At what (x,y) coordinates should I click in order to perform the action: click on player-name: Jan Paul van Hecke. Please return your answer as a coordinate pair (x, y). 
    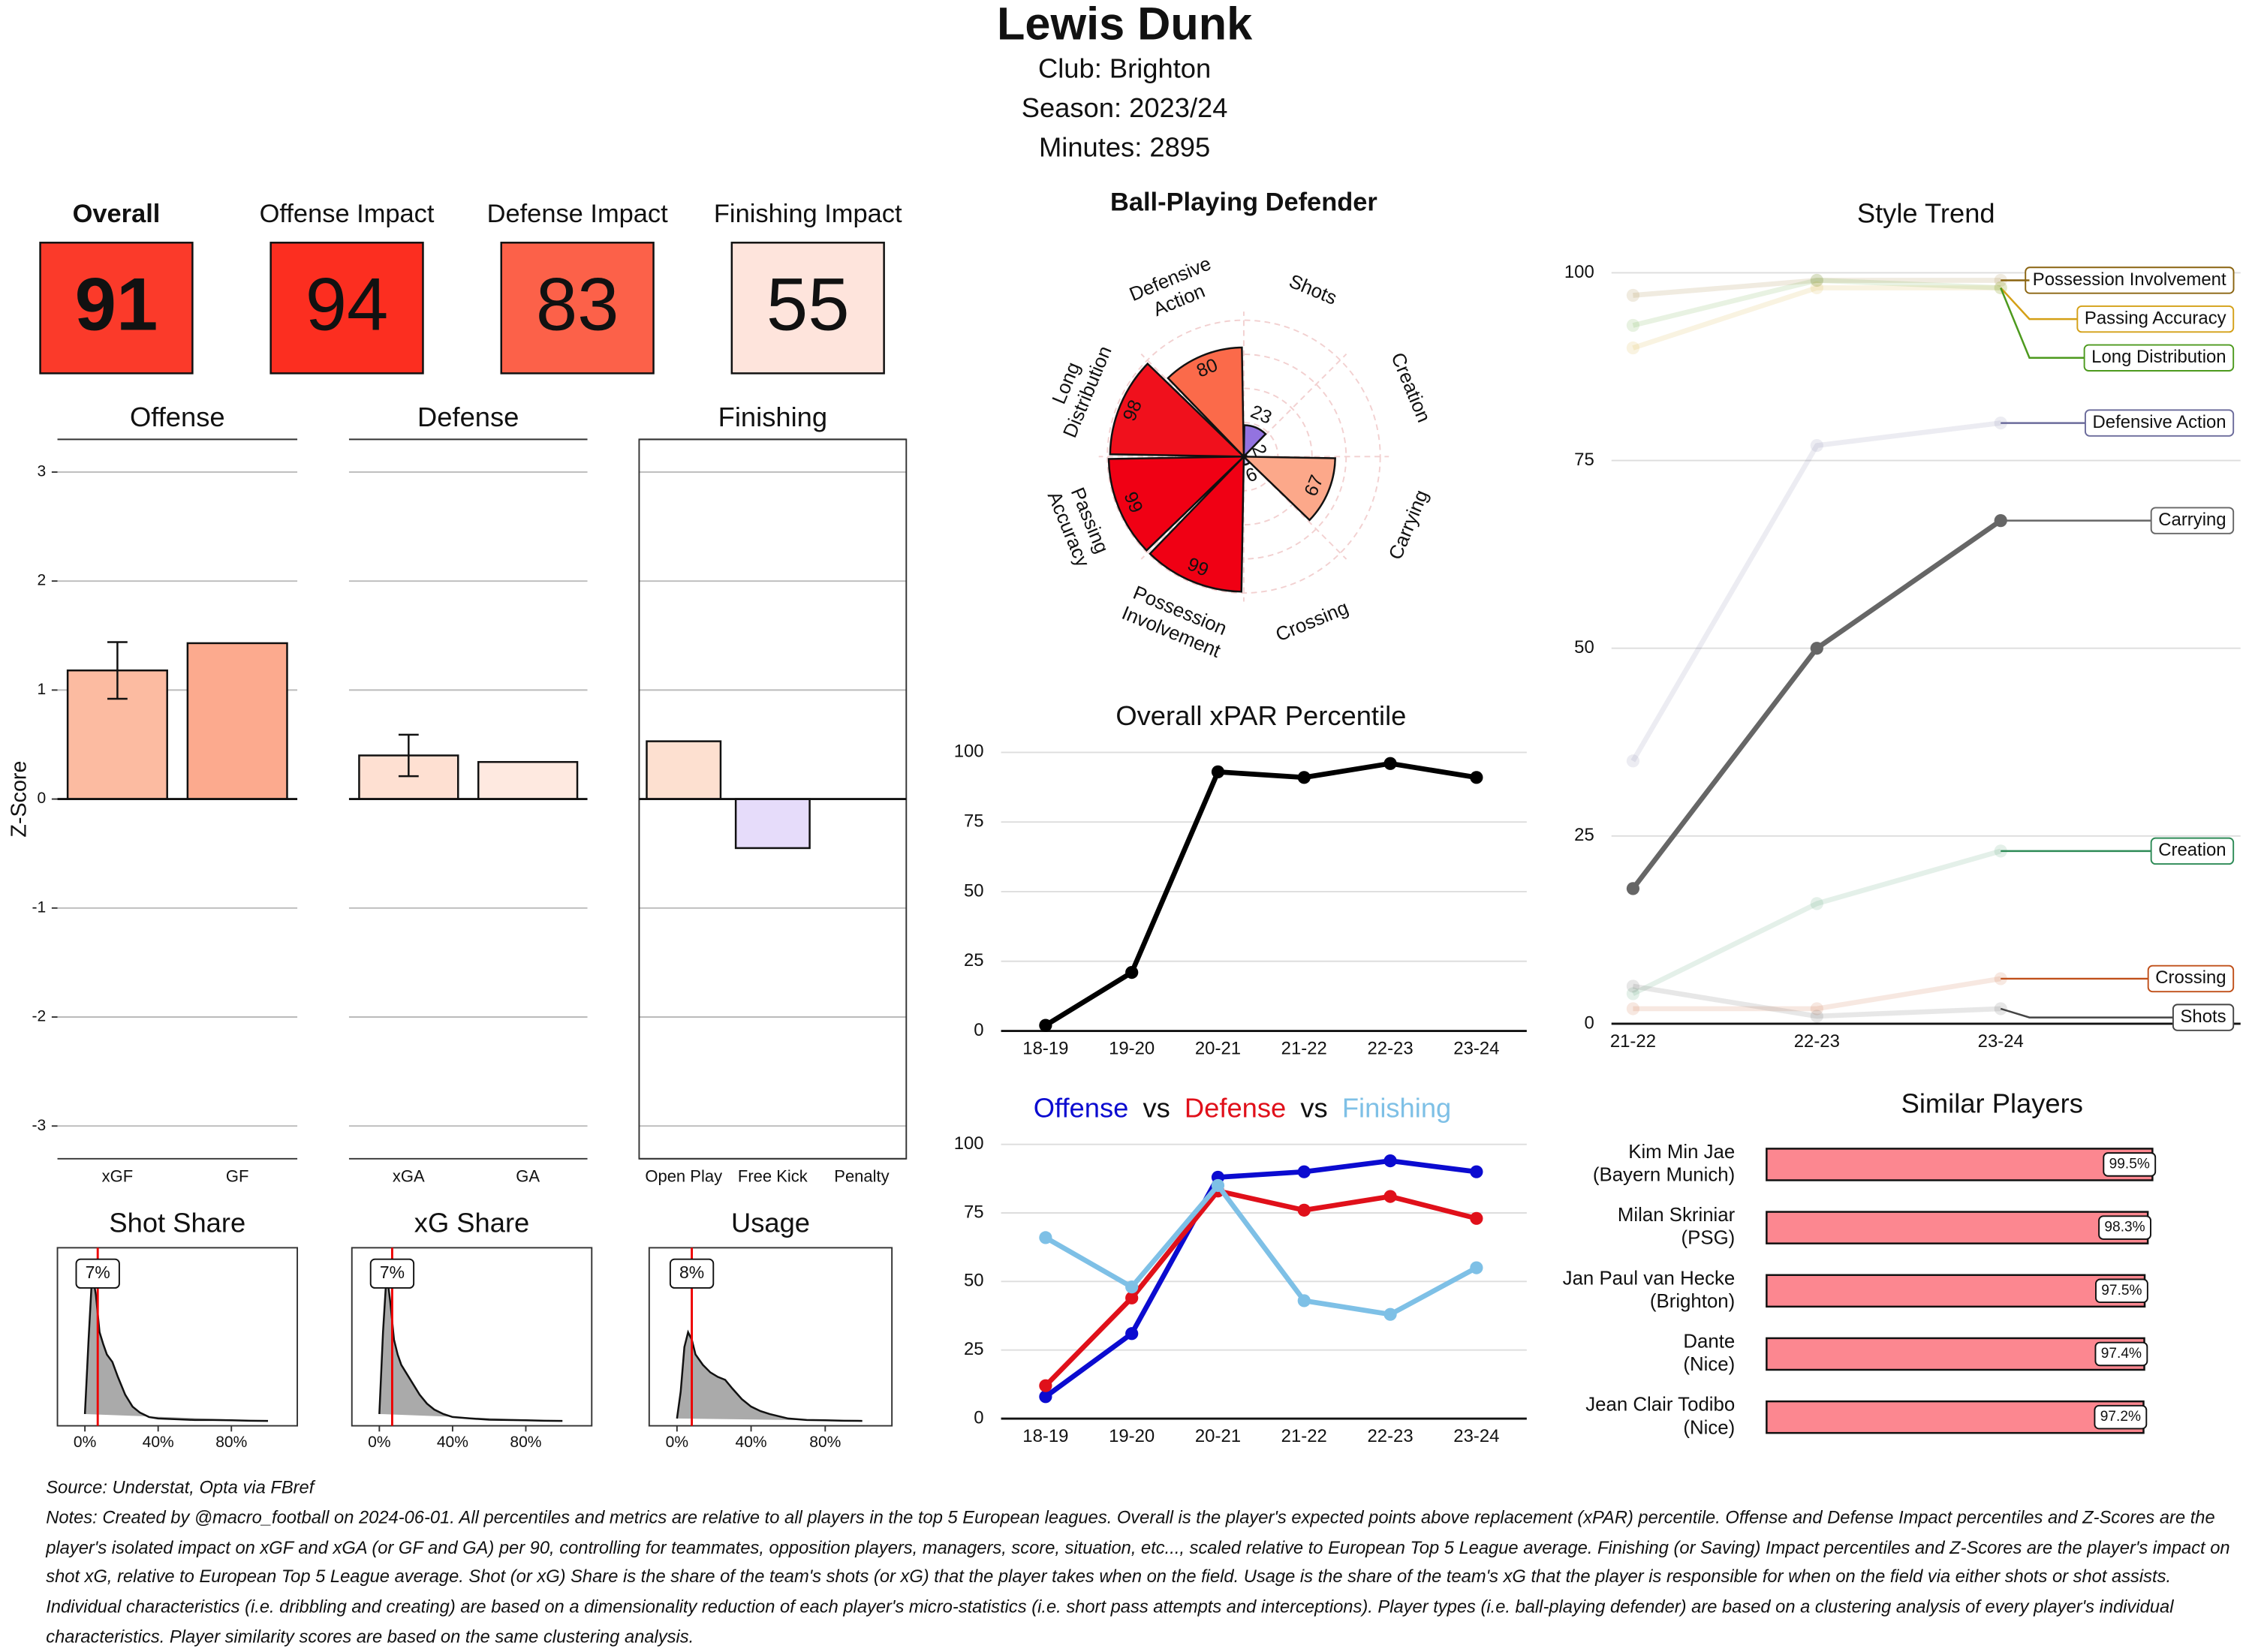
    Looking at the image, I should click on (1650, 1278).